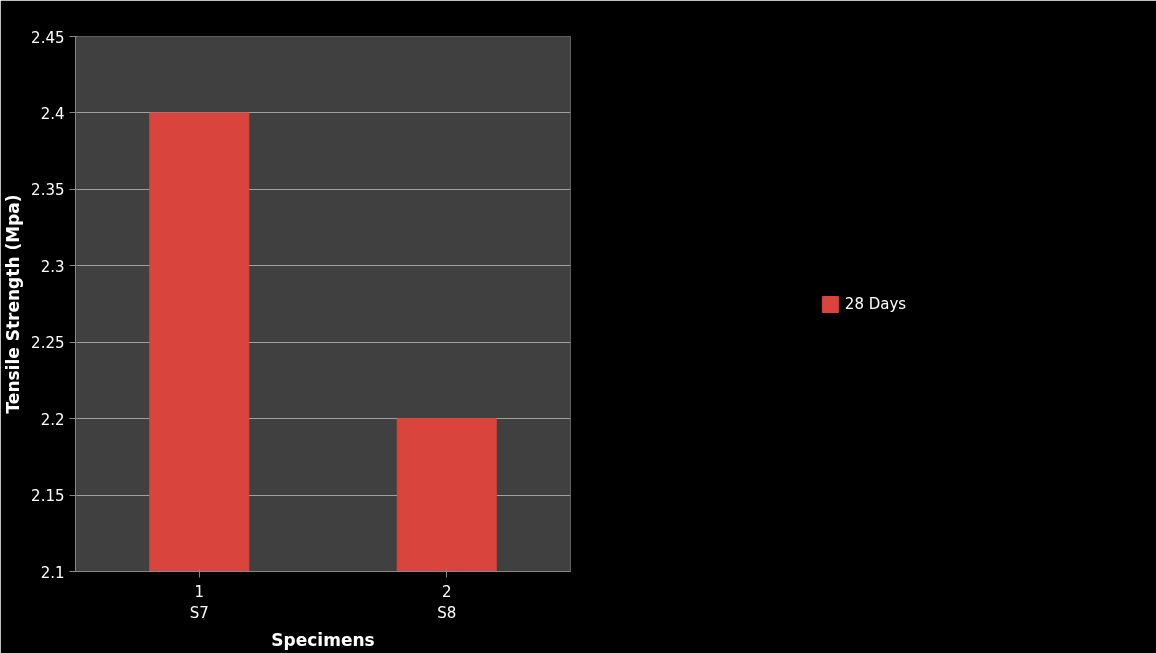  What do you see at coordinates (48, 496) in the screenshot?
I see `y-tick-label: 2.15` at bounding box center [48, 496].